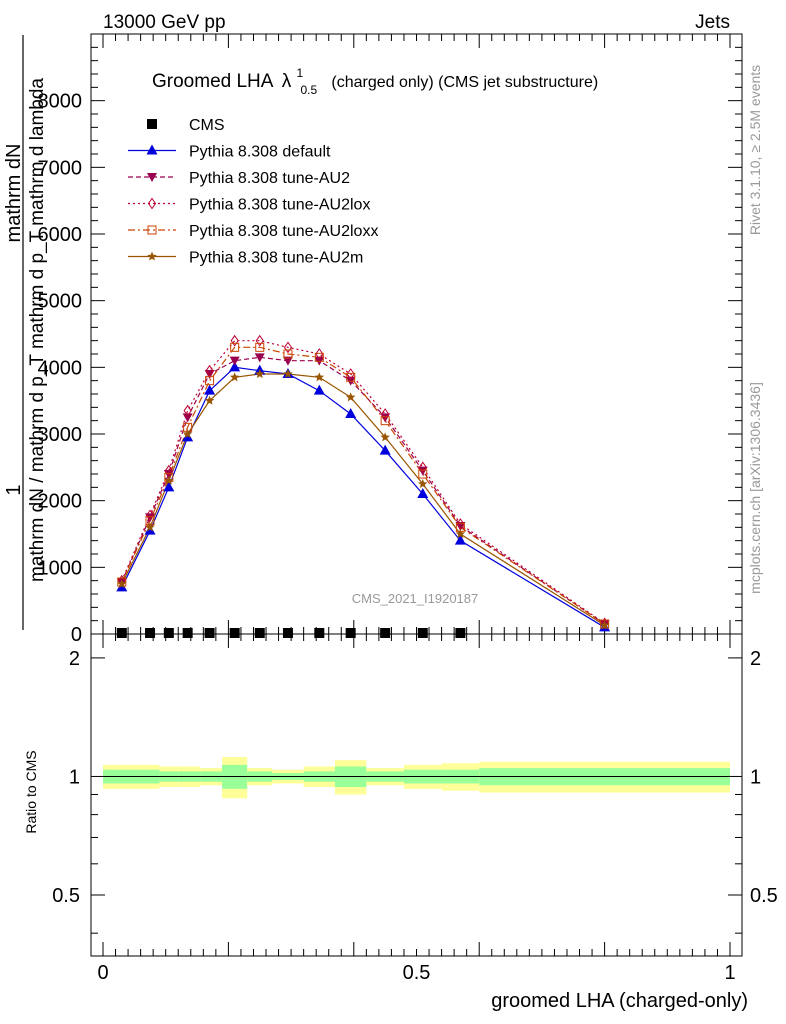 This screenshot has height=1024, width=786. What do you see at coordinates (76, 635) in the screenshot?
I see `y-tick-label: 0` at bounding box center [76, 635].